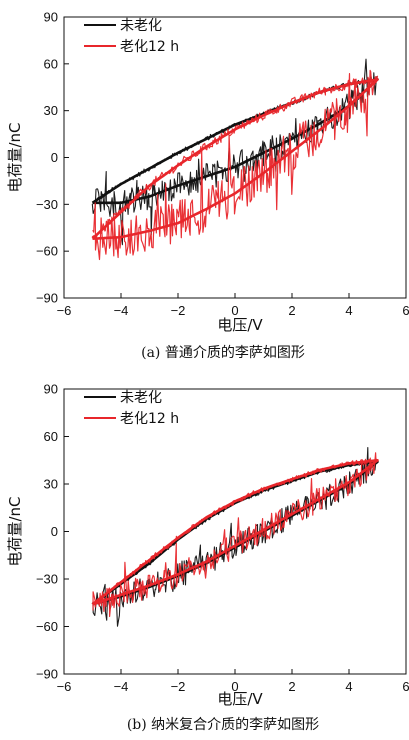 This screenshot has width=409, height=740. Describe the element at coordinates (235, 141) in the screenshot. I see `series-core-unaged` at that location.